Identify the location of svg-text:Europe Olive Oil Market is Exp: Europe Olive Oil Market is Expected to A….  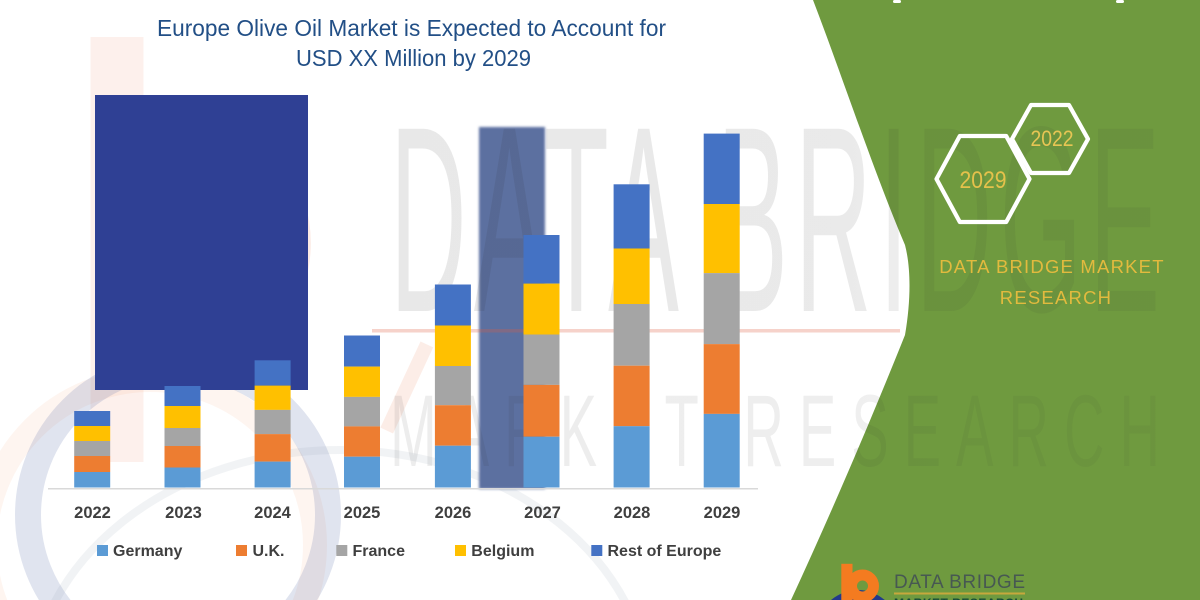
(411, 28).